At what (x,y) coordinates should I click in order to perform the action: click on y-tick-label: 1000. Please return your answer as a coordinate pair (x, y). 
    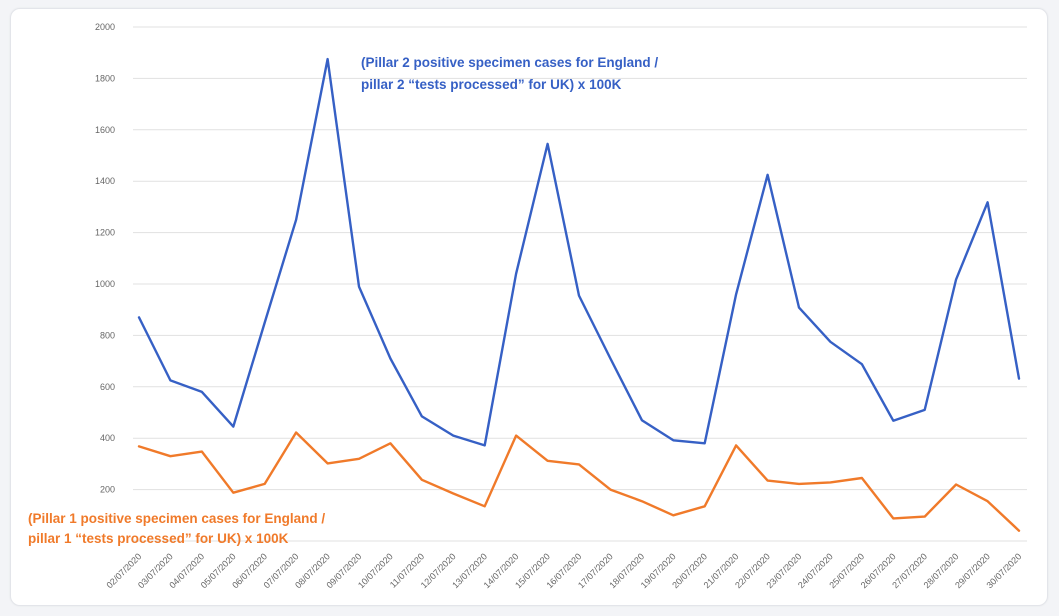
    Looking at the image, I should click on (105, 284).